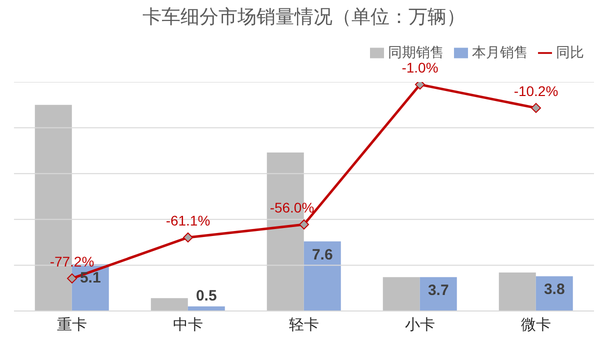 Image resolution: width=608 pixels, height=345 pixels. I want to click on data-label: -77.2%, so click(72, 261).